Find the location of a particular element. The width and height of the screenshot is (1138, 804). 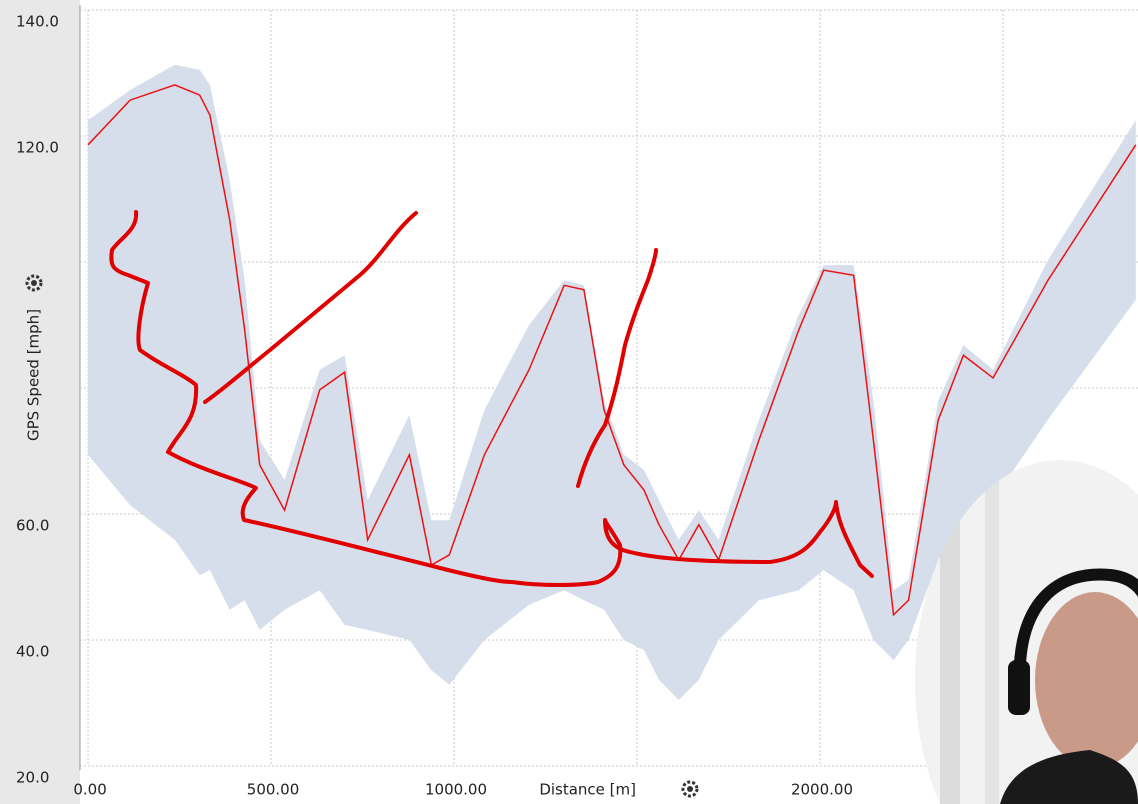

y-tick-label: 120.0 is located at coordinates (37, 148).